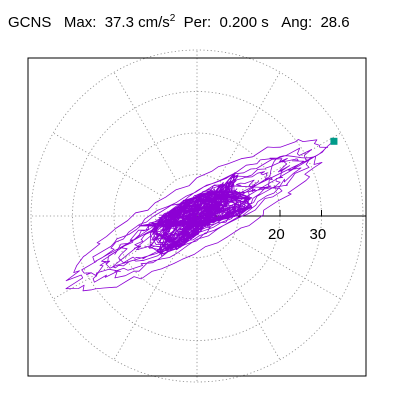 Image resolution: width=400 pixels, height=400 pixels. Describe the element at coordinates (140, 22) in the screenshot. I see `max-value: 37.3 cm/s2` at that location.